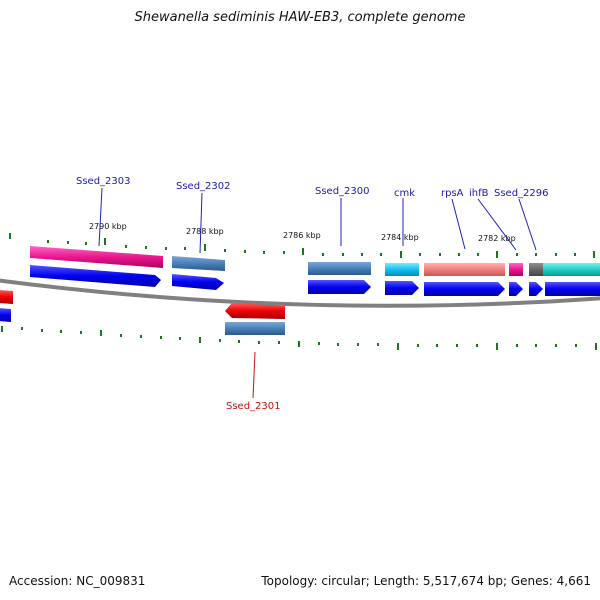 This screenshot has height=600, width=600. Describe the element at coordinates (299, 338) in the screenshot. I see `inner-tick-row` at that location.